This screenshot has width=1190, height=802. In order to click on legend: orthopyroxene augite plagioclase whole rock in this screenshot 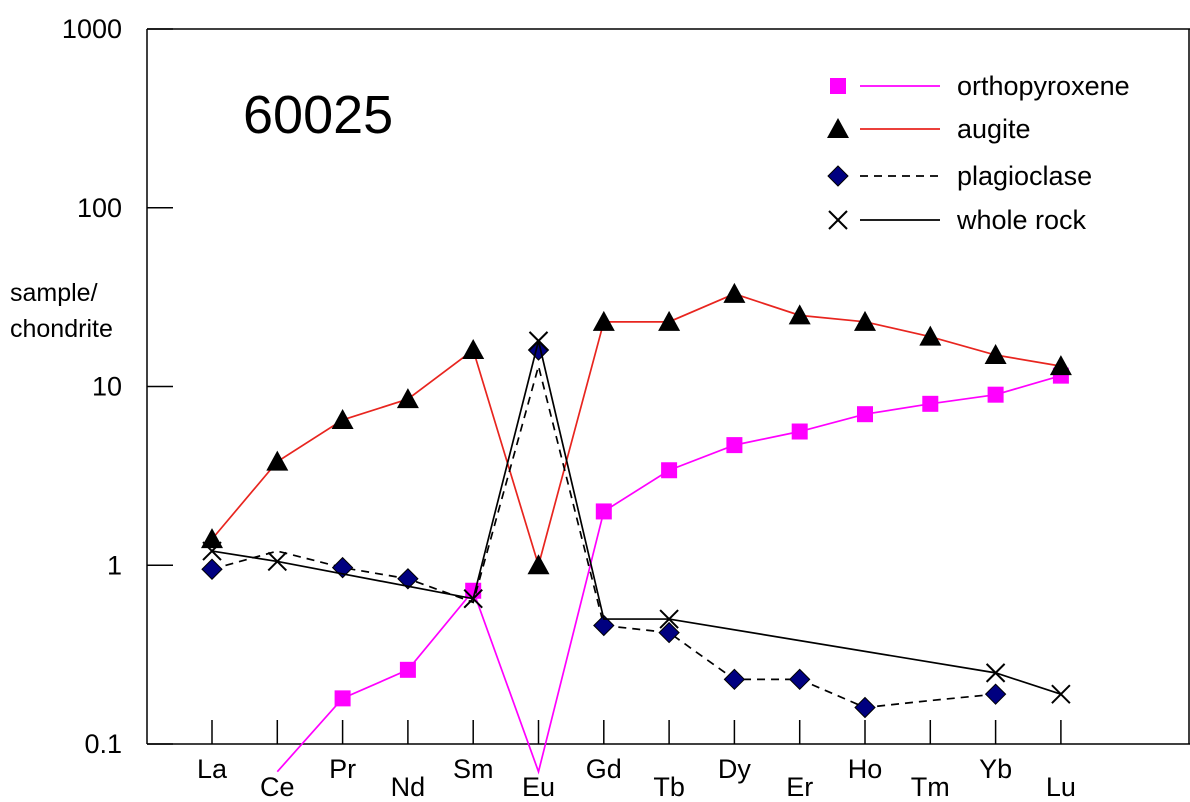, I will do `click(978, 153)`.